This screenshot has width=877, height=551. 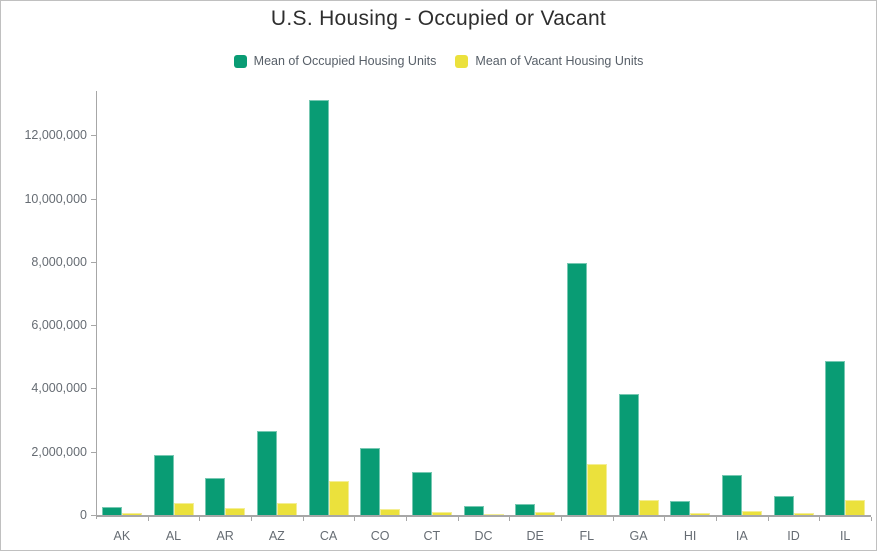 I want to click on bar-vacant-IA, so click(x=751, y=512).